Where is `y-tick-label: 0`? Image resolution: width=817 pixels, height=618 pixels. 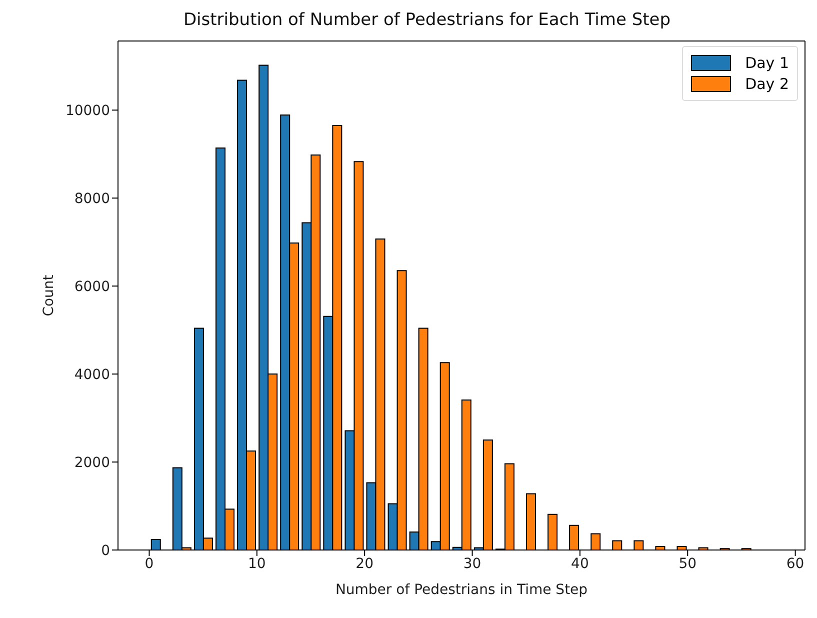
y-tick-label: 0 is located at coordinates (105, 550).